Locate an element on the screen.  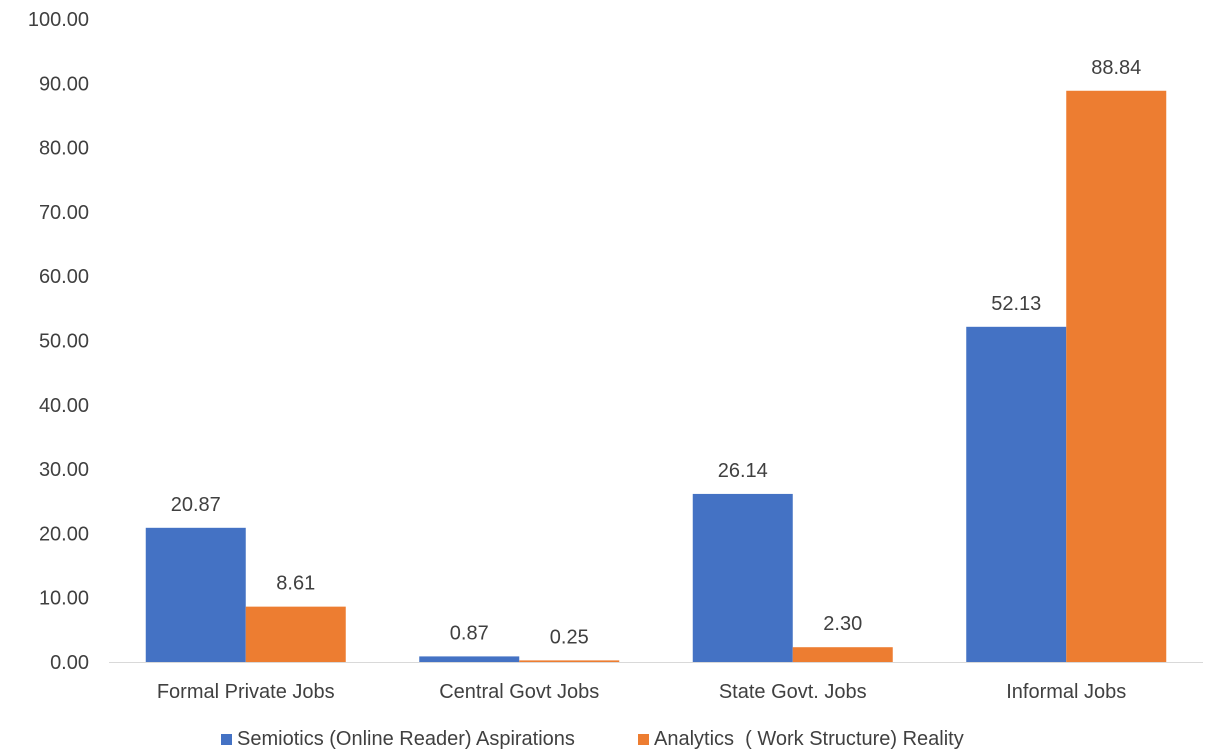
y-tick-label: 50.00 is located at coordinates (64, 342).